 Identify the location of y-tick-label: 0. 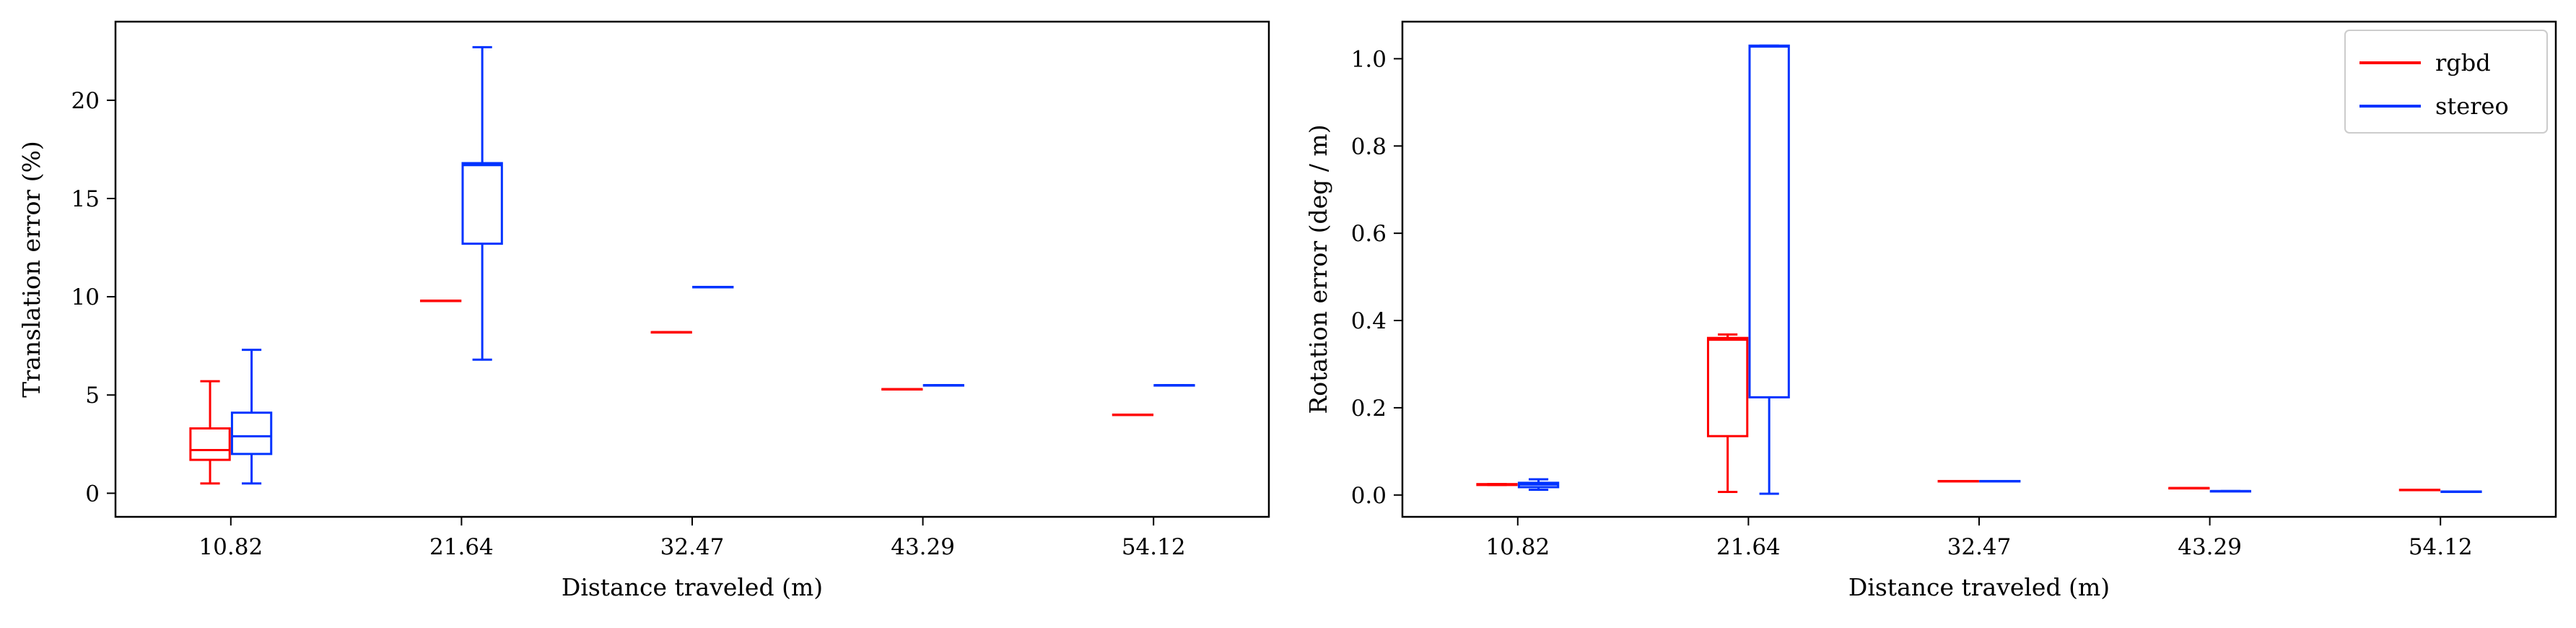
(92, 494).